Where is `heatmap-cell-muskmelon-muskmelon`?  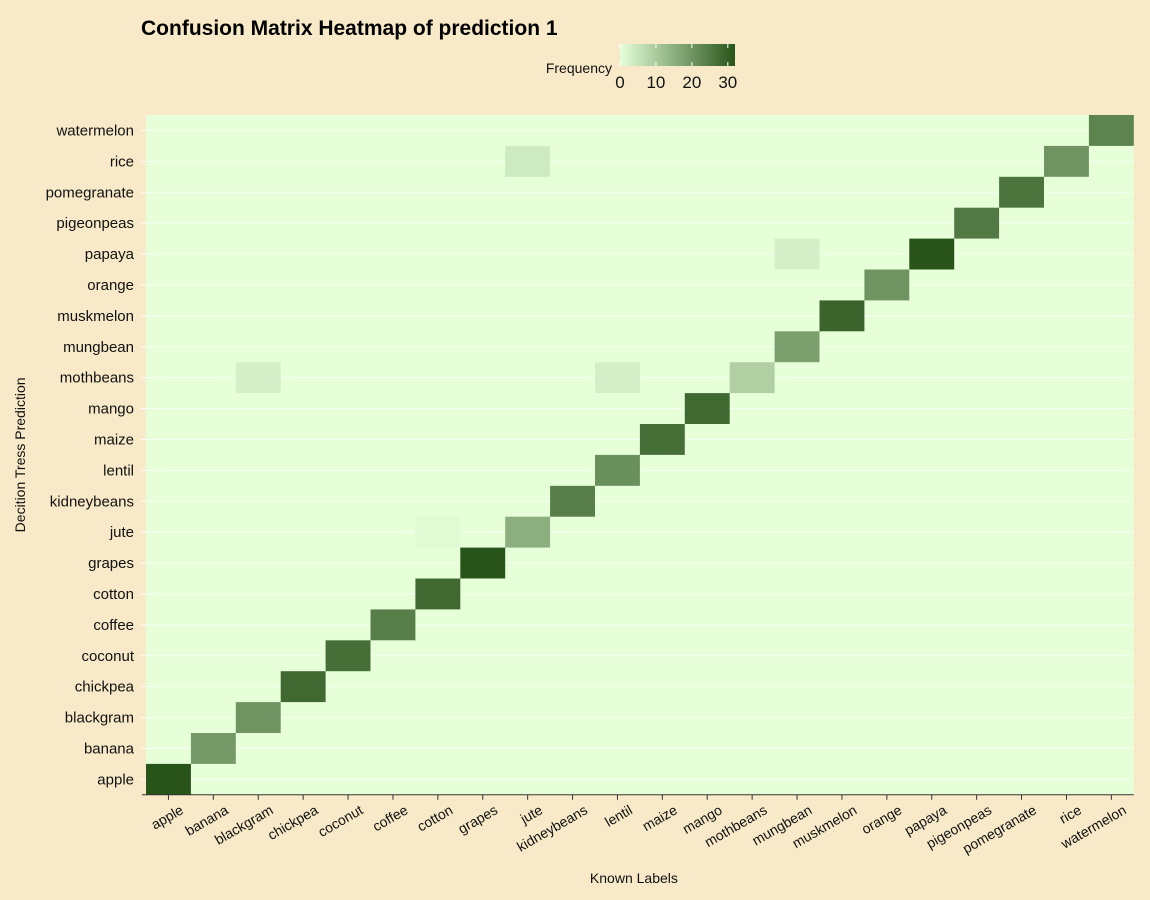
heatmap-cell-muskmelon-muskmelon is located at coordinates (842, 316).